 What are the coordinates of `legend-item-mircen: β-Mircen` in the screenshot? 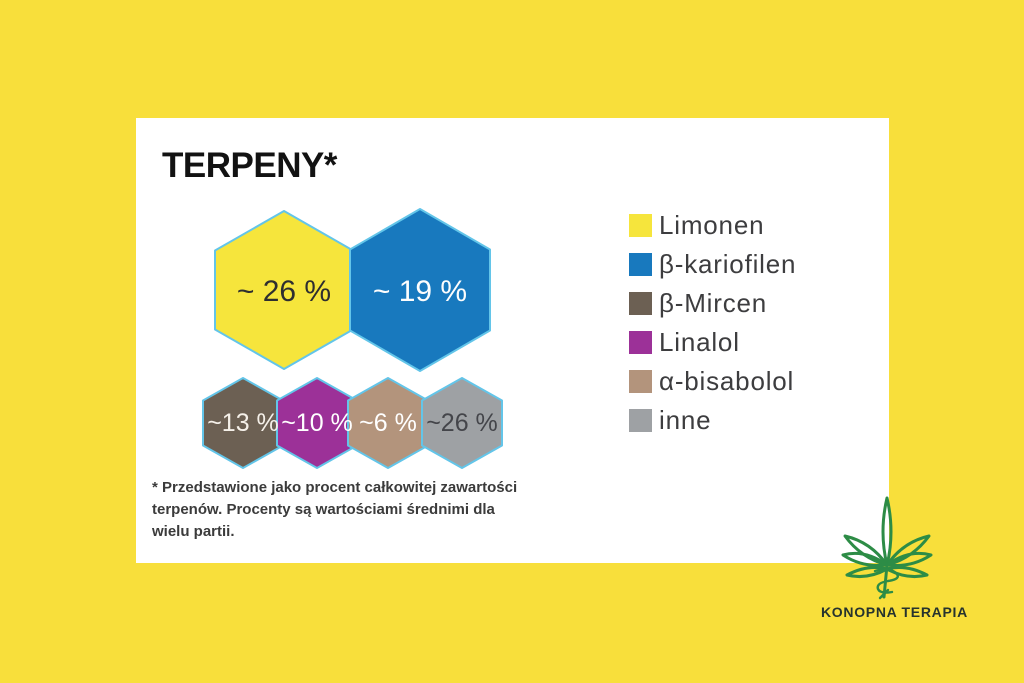 It's located at (712, 303).